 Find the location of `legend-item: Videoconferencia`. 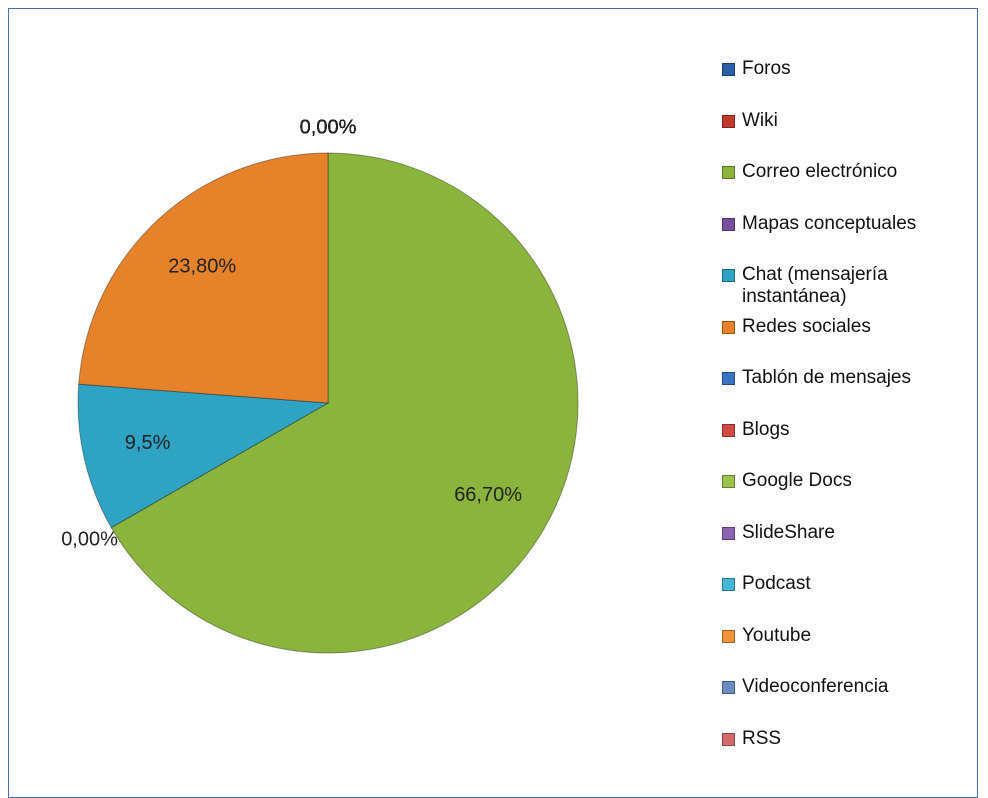

legend-item: Videoconferencia is located at coordinates (842, 687).